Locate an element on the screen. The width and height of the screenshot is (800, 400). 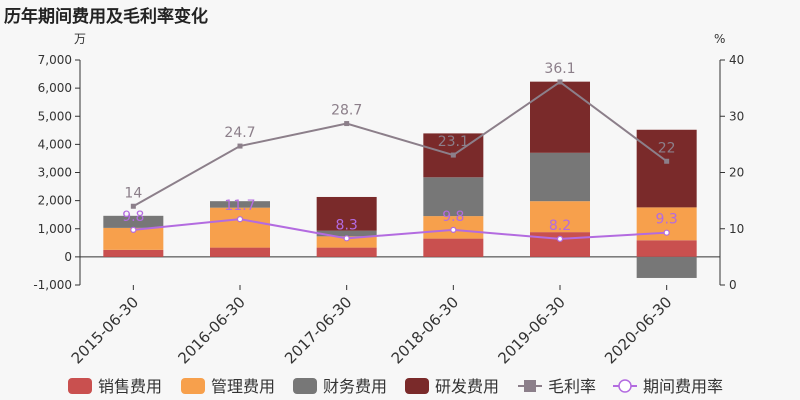
data-label: 28.7 is located at coordinates (346, 111).